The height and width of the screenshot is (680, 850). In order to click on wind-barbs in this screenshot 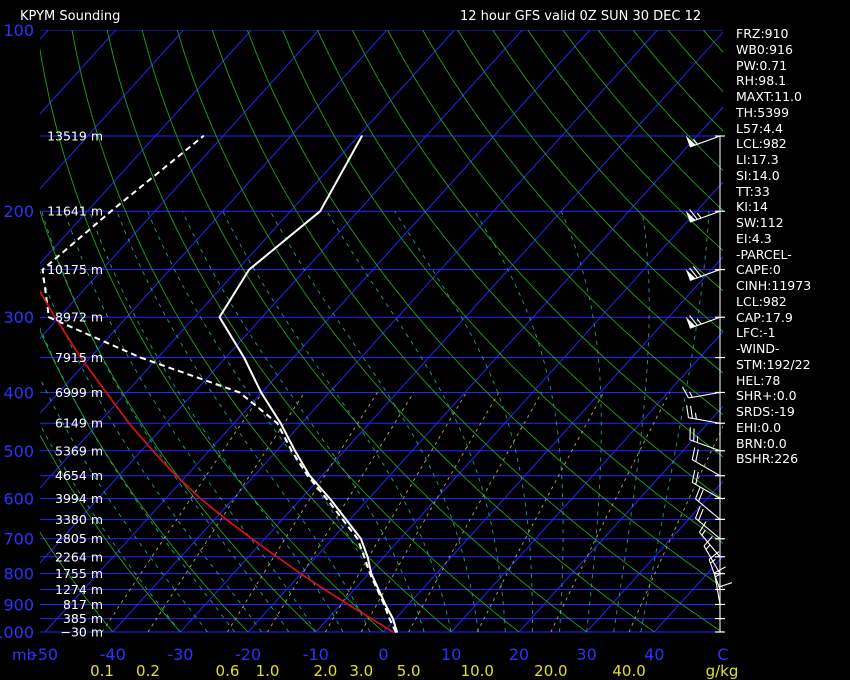, I will do `click(707, 384)`.